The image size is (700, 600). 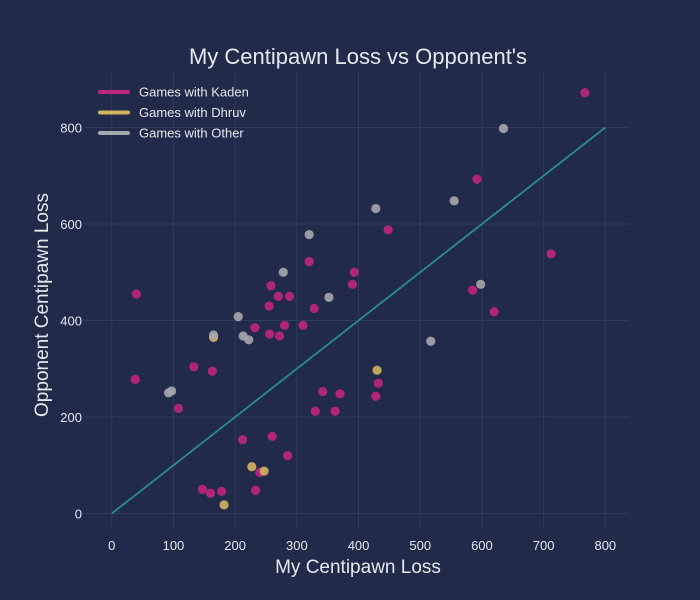 I want to click on x-tick-labels: 0 100 200 300 400 500 600 700 800, so click(x=362, y=545).